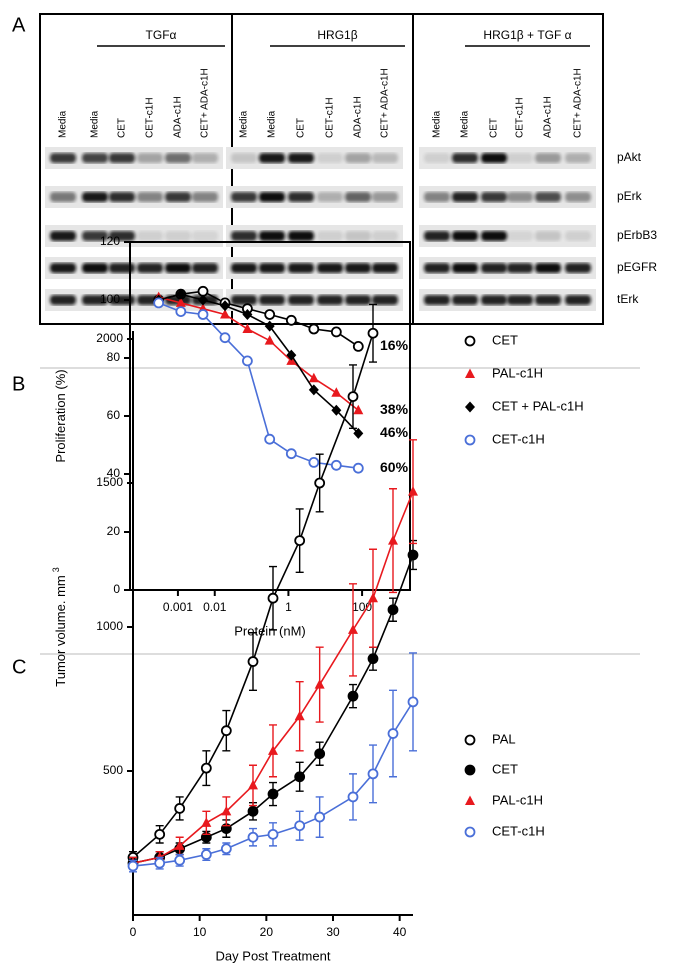 The width and height of the screenshot is (680, 980). I want to click on row-label: pAkt, so click(629, 157).